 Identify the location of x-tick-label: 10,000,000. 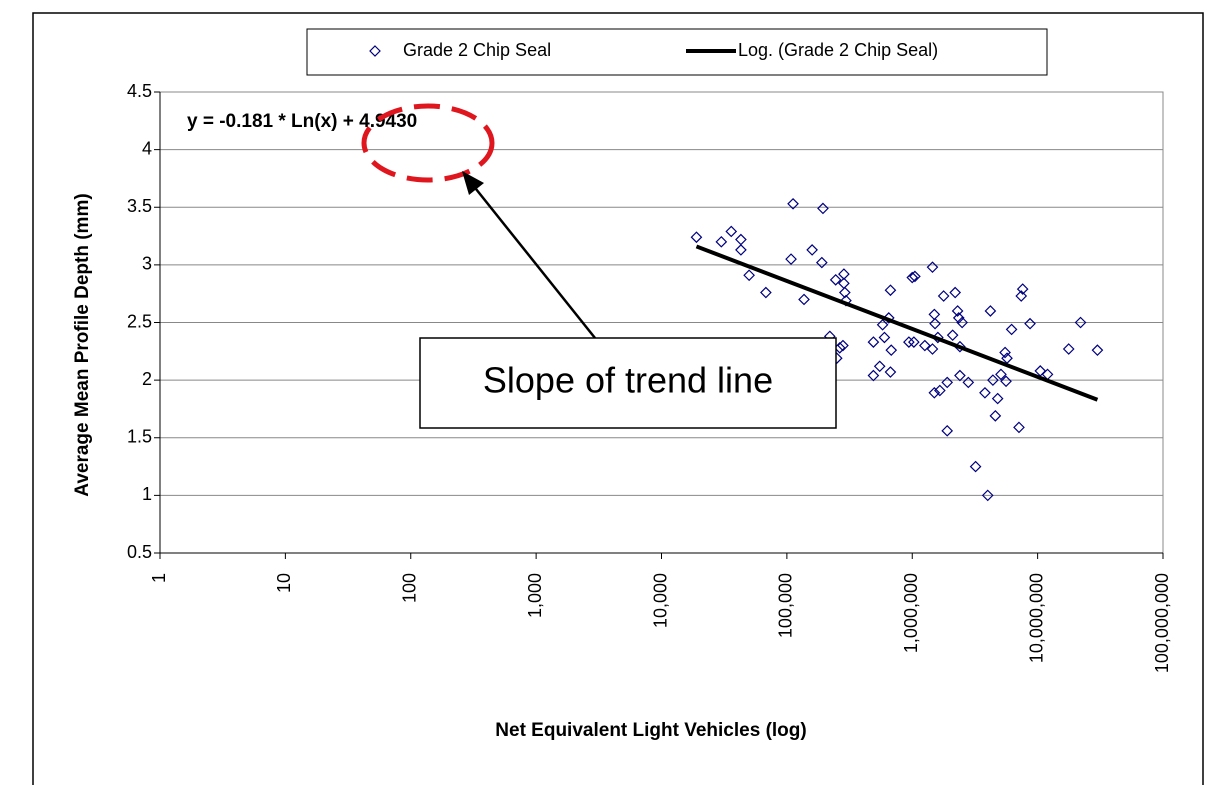
(1036, 618).